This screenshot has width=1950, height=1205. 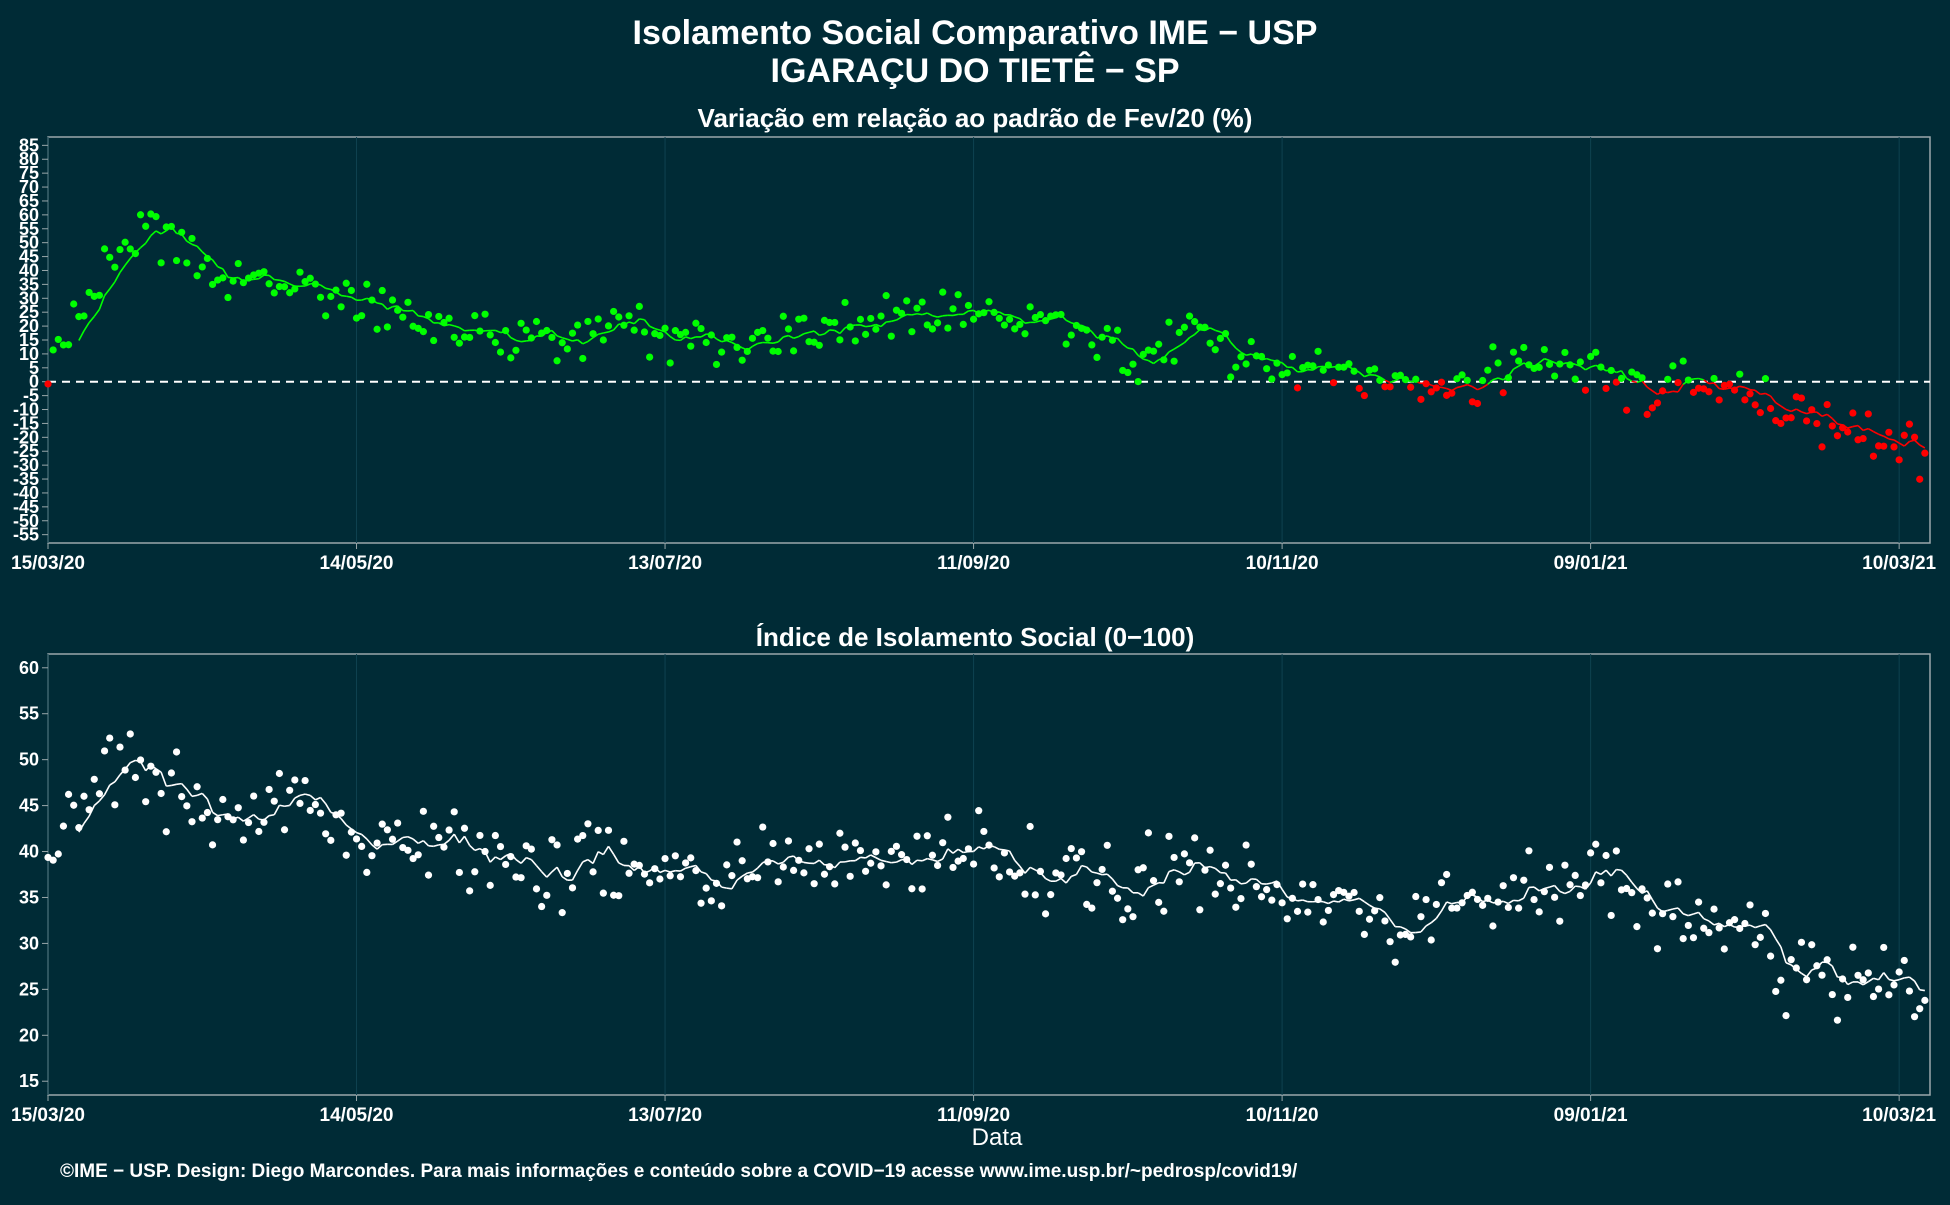 What do you see at coordinates (665, 563) in the screenshot?
I see `variation-x-tick-label: 13/07/20` at bounding box center [665, 563].